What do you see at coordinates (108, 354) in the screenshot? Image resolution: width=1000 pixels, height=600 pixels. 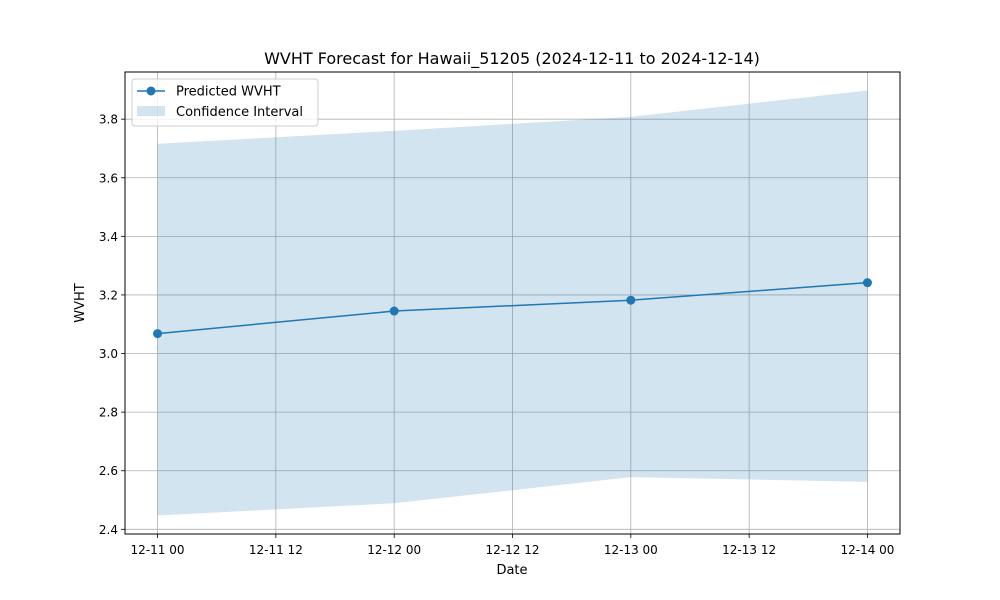 I see `y-tick-label: 3.0` at bounding box center [108, 354].